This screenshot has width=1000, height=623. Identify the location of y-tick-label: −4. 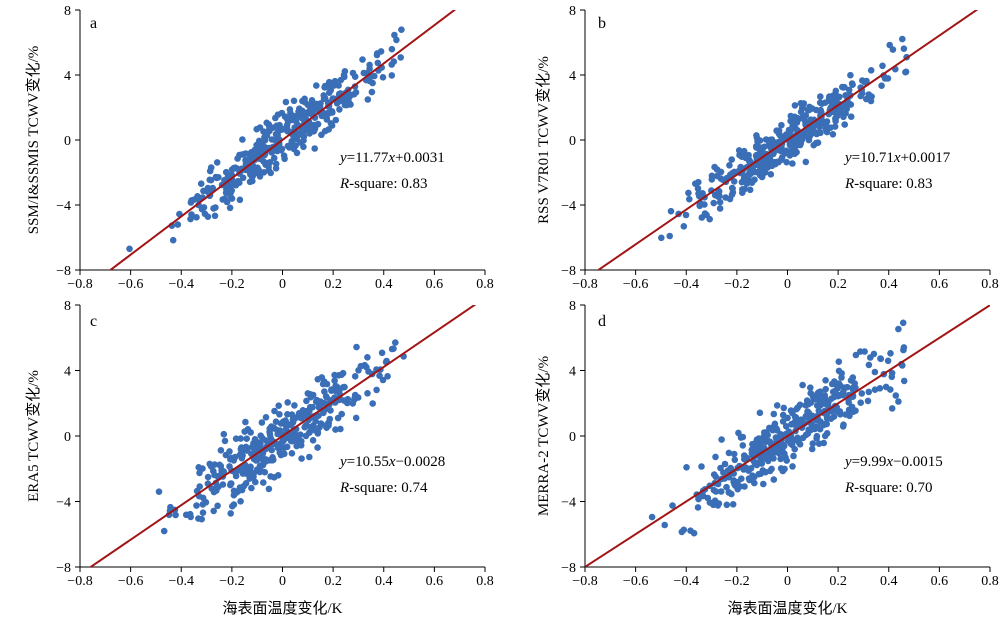
(568, 503).